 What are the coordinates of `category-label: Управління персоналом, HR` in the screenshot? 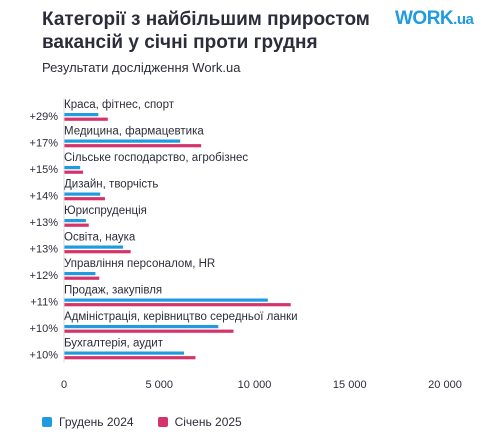 It's located at (139, 264).